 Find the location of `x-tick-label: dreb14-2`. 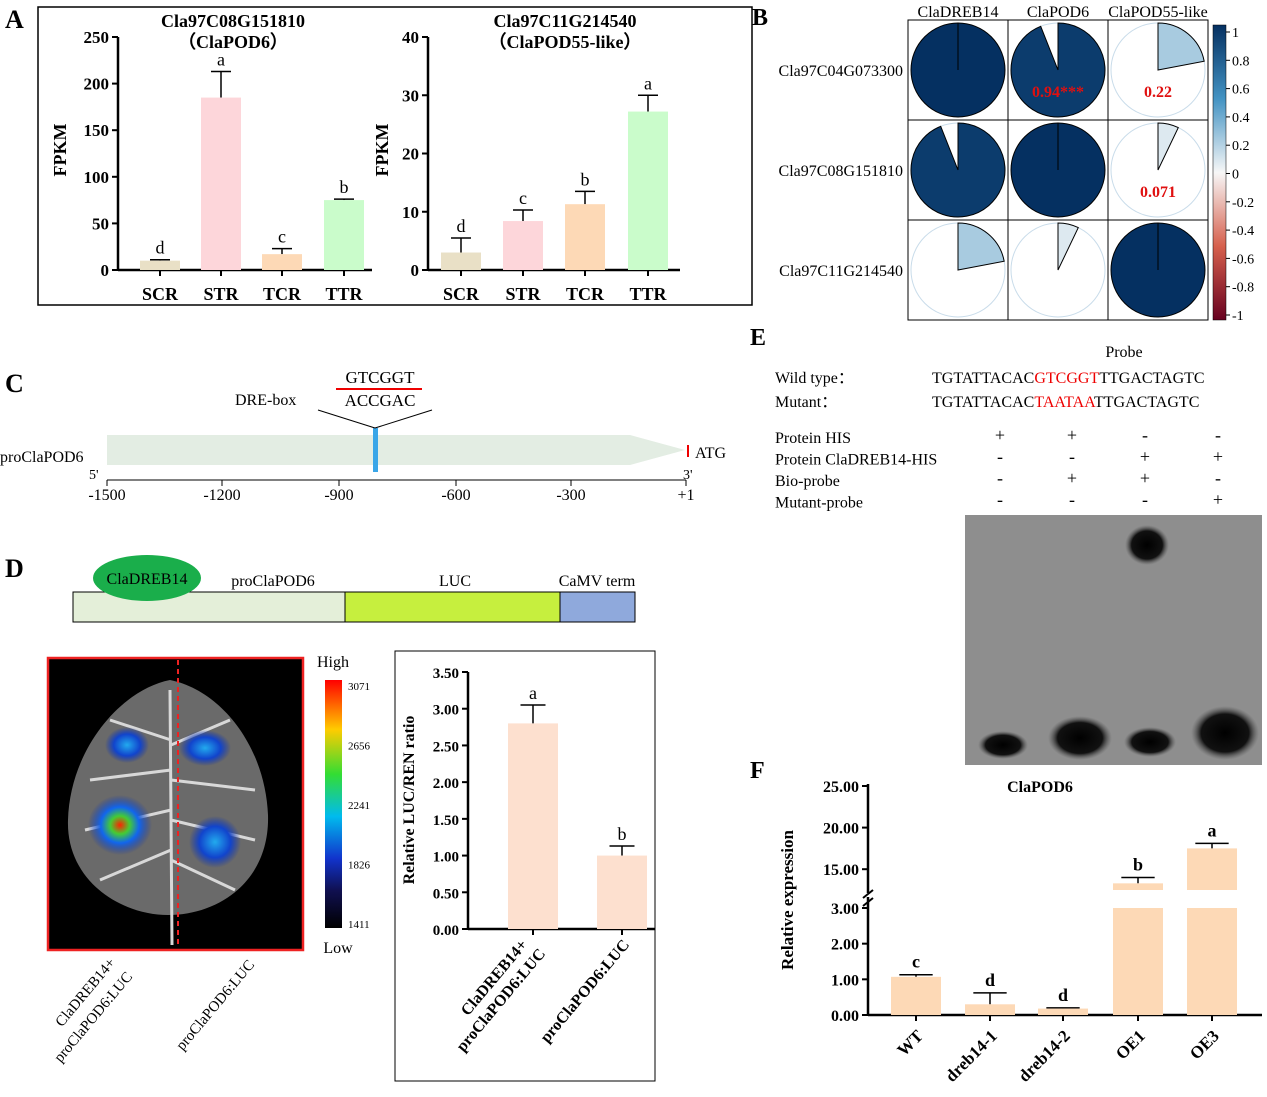

x-tick-label: dreb14-2 is located at coordinates (1044, 1055).